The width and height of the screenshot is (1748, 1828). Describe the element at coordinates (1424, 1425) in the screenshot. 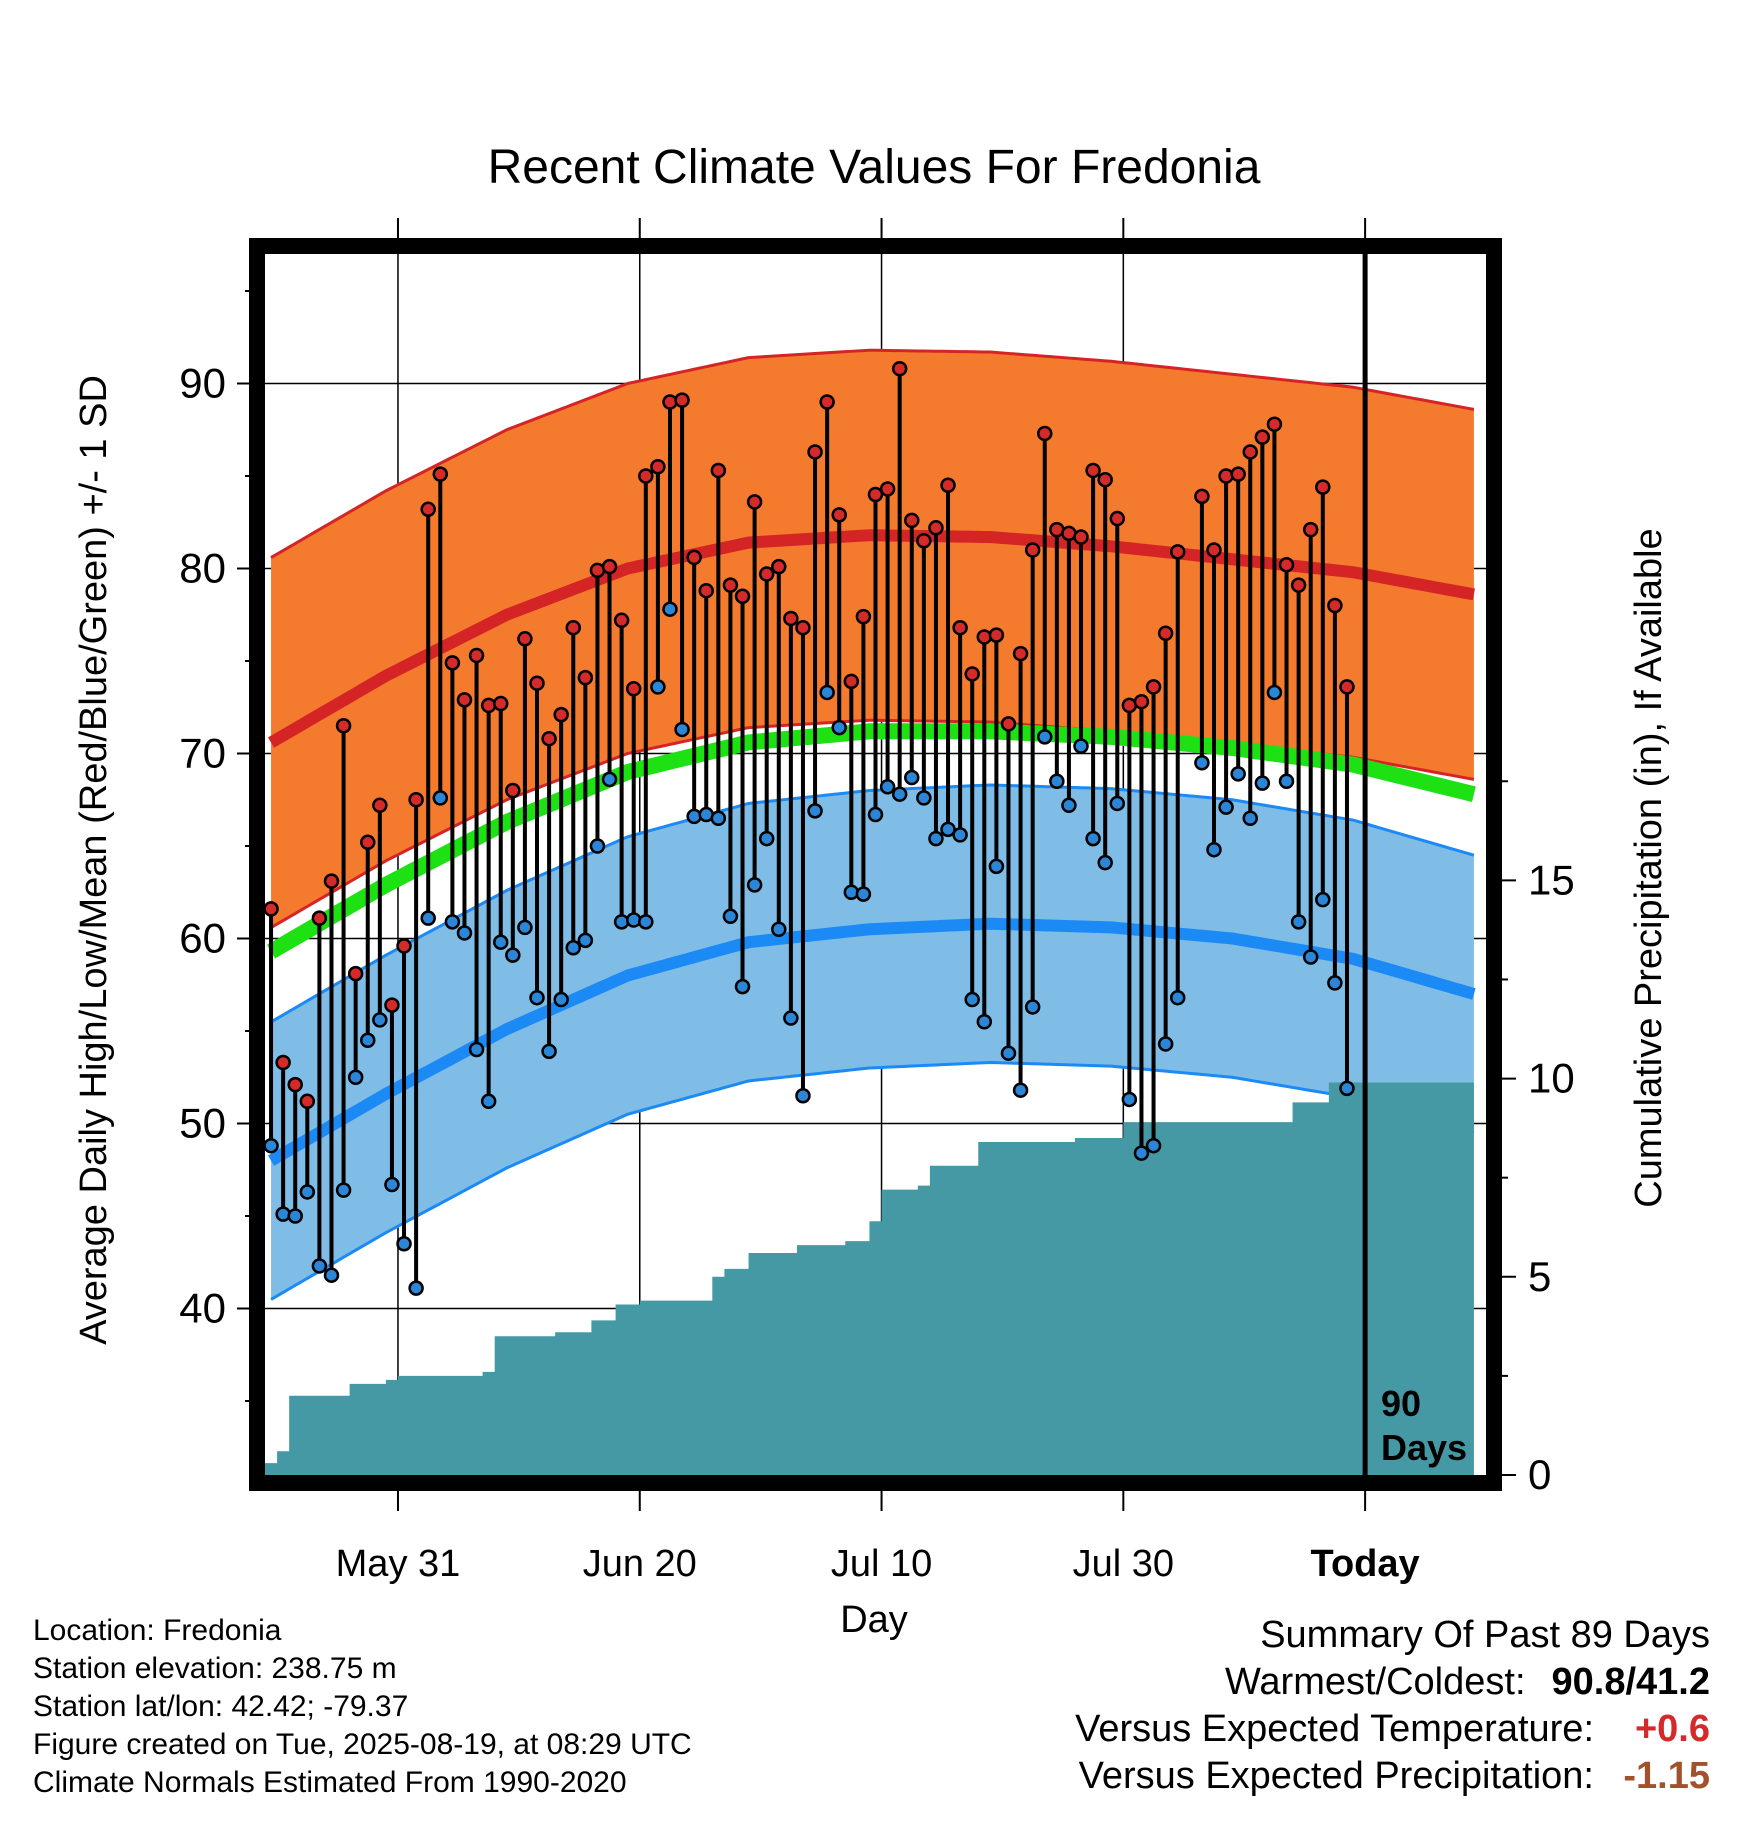

I see `today-days-label: 90 Days` at that location.